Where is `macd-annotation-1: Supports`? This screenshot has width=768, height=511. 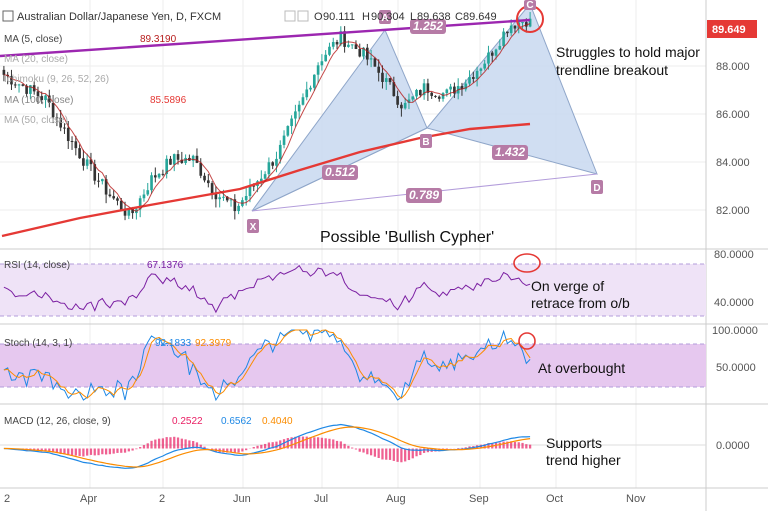 macd-annotation-1: Supports is located at coordinates (574, 443).